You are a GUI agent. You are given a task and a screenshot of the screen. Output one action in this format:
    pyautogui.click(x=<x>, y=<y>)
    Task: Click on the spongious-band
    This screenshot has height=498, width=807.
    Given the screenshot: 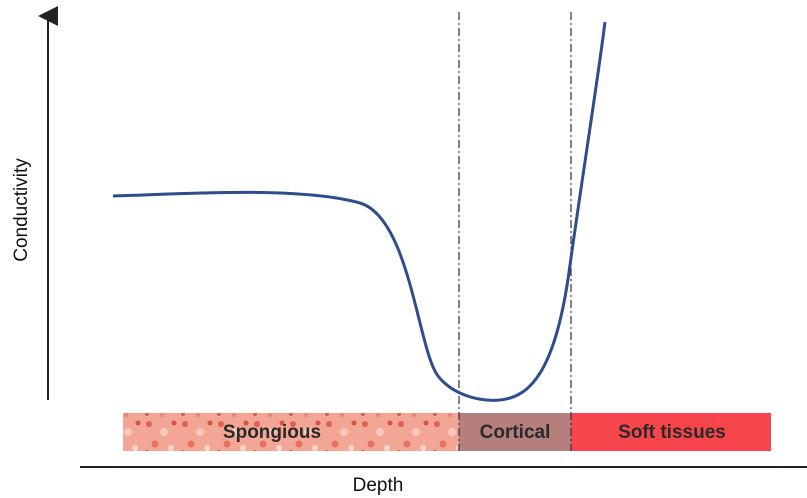 What is the action you would take?
    pyautogui.click(x=291, y=432)
    